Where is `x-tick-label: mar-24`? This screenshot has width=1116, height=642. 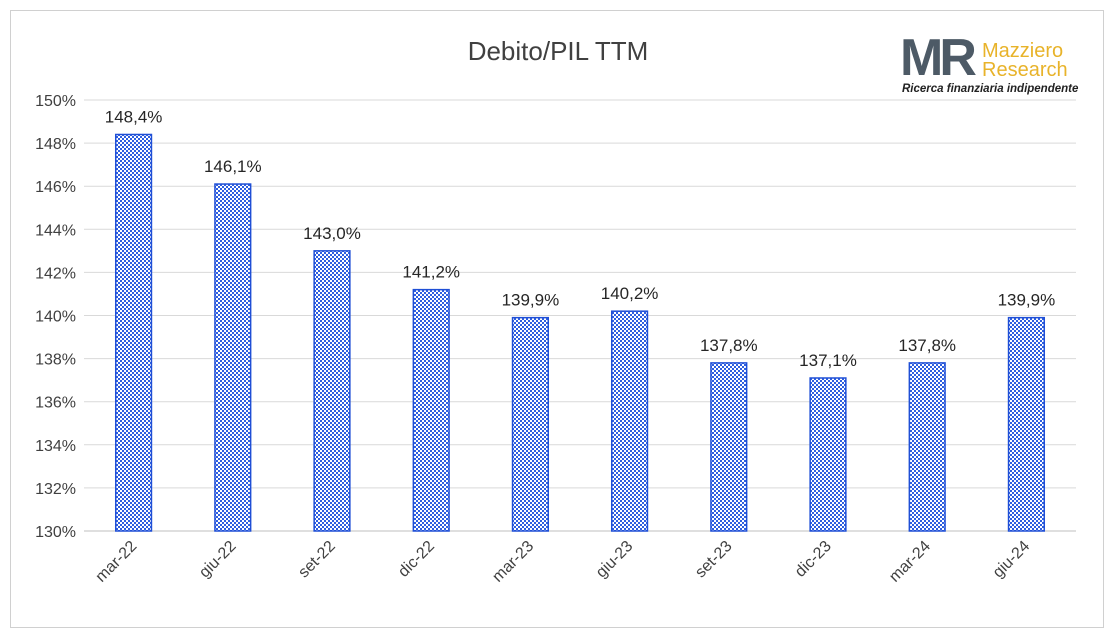
x-tick-label: mar-24 is located at coordinates (910, 562).